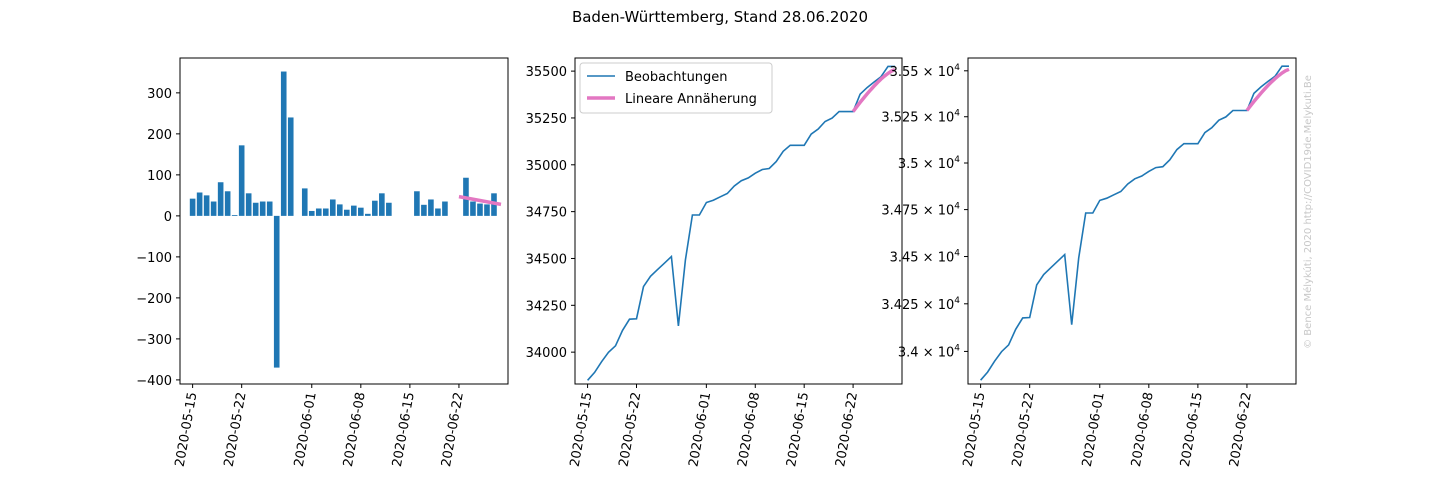  Describe the element at coordinates (920, 304) in the screenshot. I see `y-tick-label: 3.425 × 10⁴` at that location.